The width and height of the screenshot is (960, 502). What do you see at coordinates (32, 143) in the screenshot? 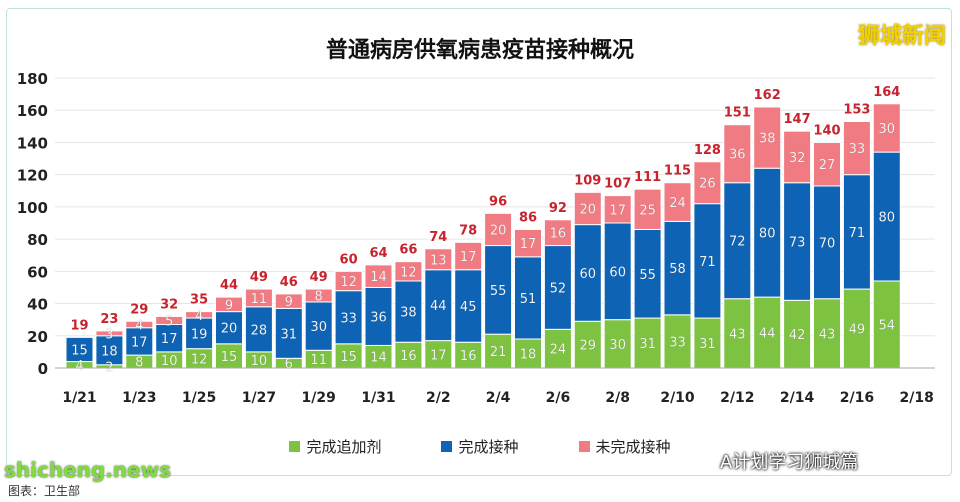
I see `y-tick-label: 140` at bounding box center [32, 143].